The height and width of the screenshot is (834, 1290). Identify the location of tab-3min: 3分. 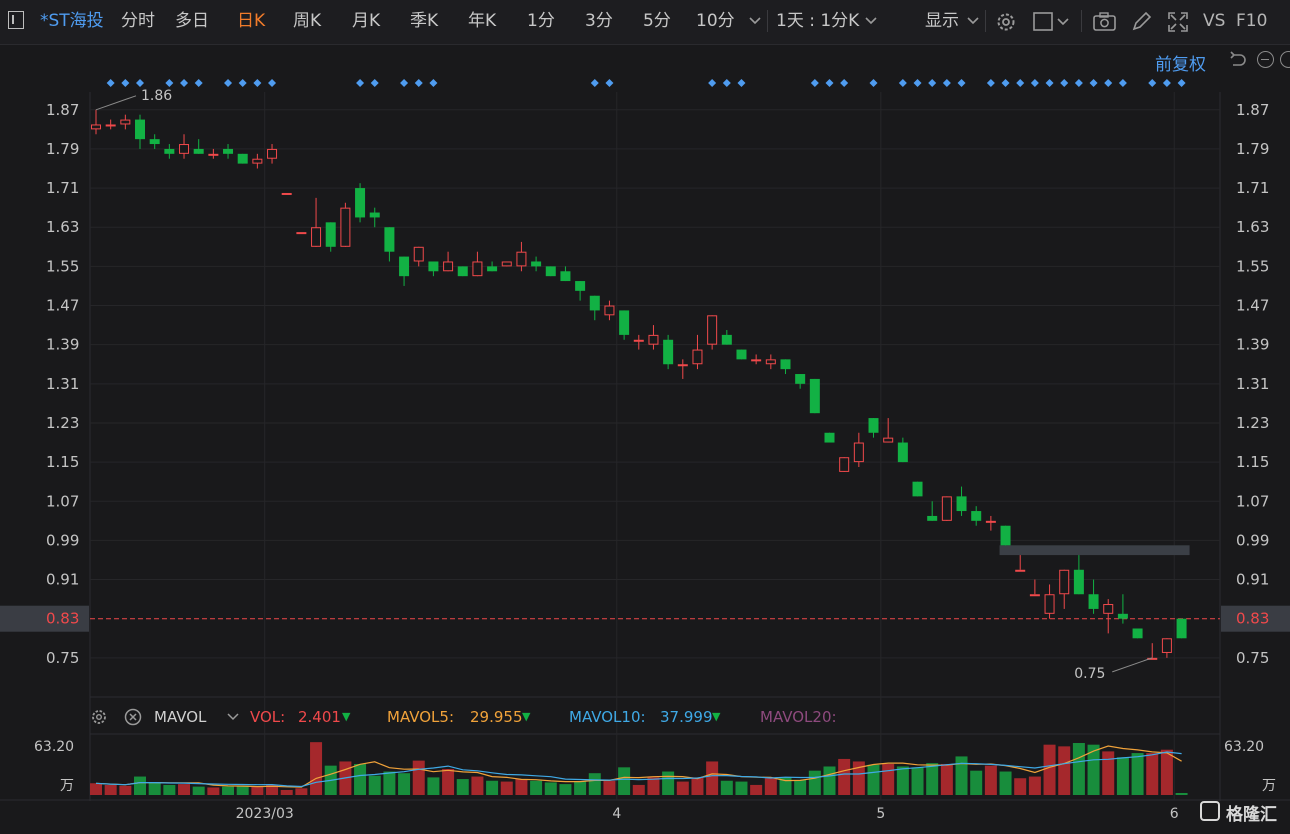
(599, 21).